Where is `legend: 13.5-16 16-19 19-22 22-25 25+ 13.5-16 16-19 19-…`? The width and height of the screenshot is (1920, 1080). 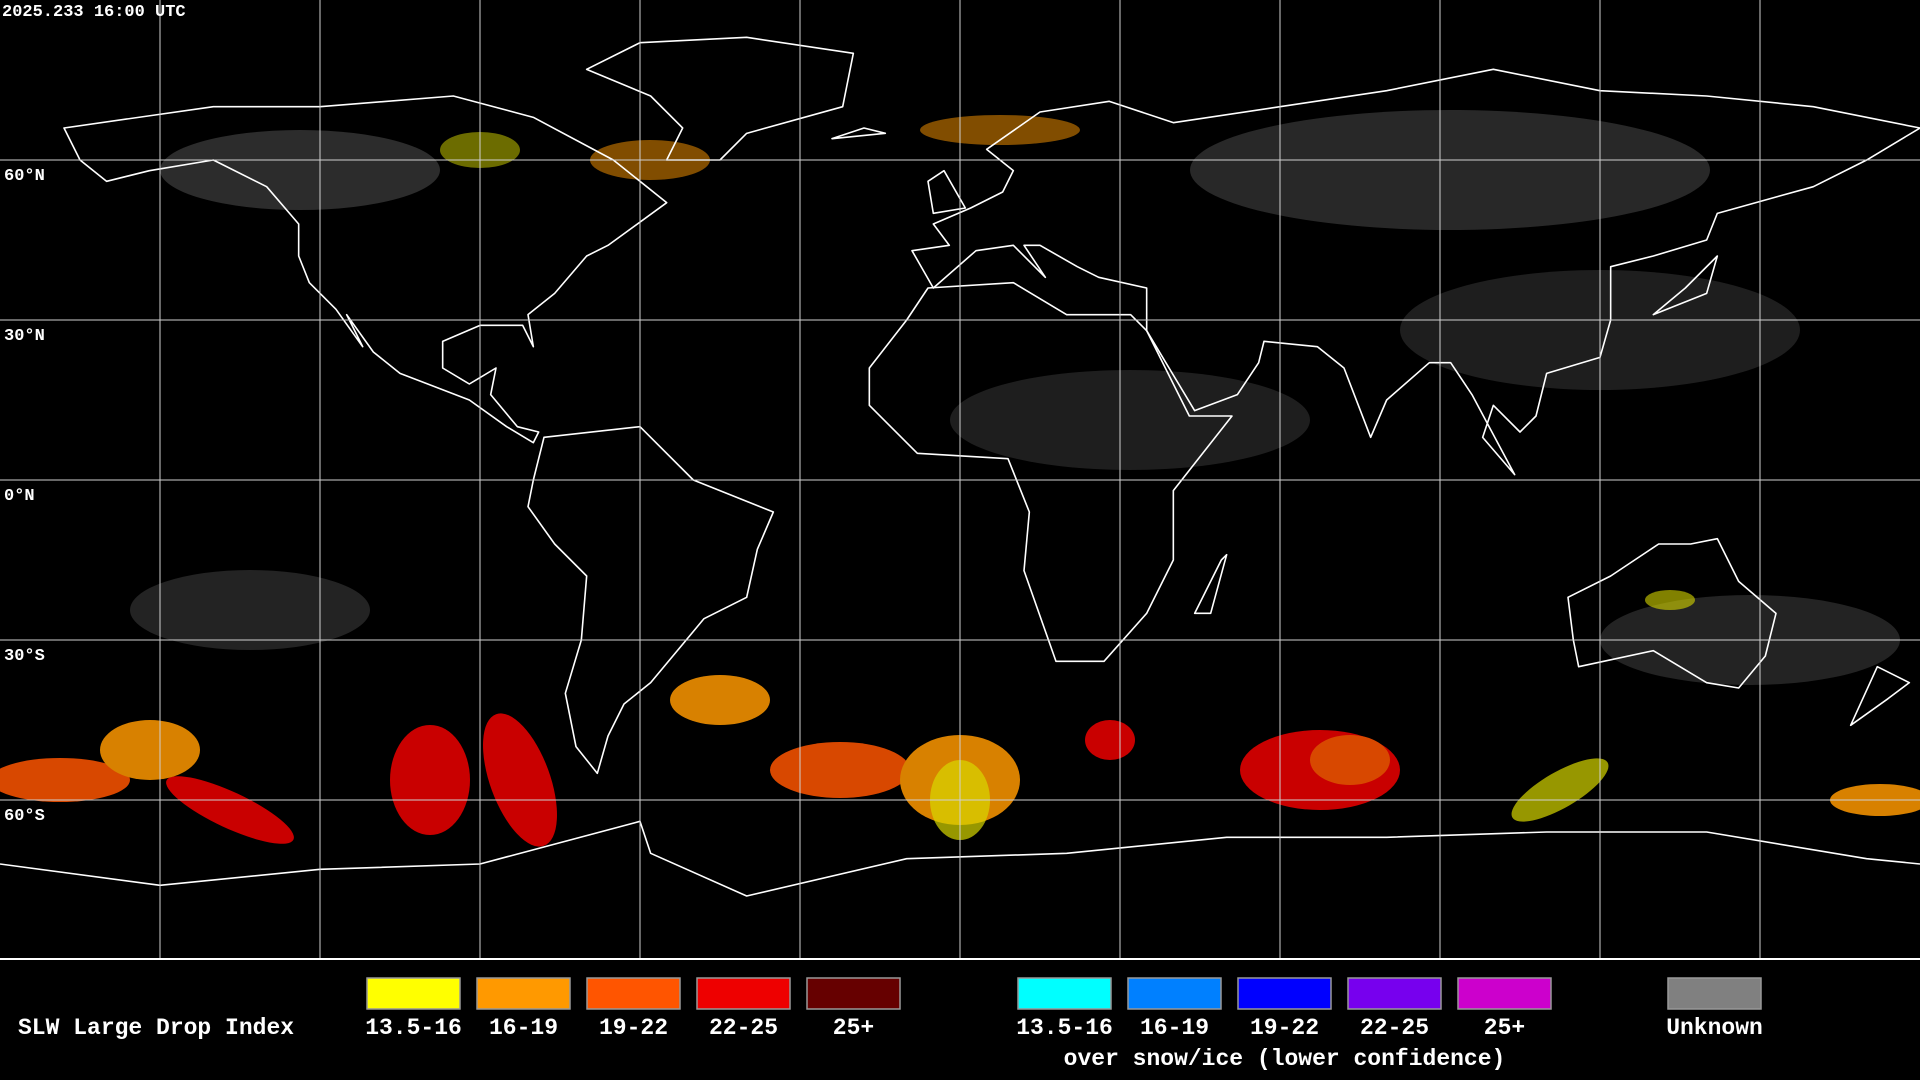
legend: 13.5-16 16-19 19-22 22-25 25+ 13.5-16 16-19 19-… is located at coordinates (1064, 1024).